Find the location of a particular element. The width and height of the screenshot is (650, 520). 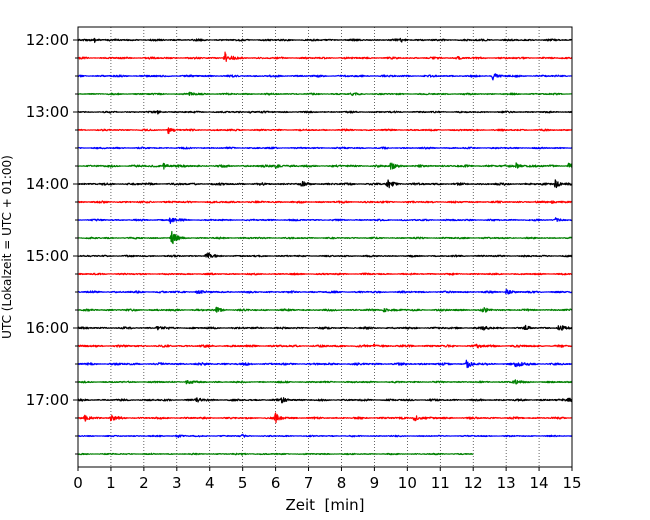

x-tick-label: 11 is located at coordinates (440, 483).